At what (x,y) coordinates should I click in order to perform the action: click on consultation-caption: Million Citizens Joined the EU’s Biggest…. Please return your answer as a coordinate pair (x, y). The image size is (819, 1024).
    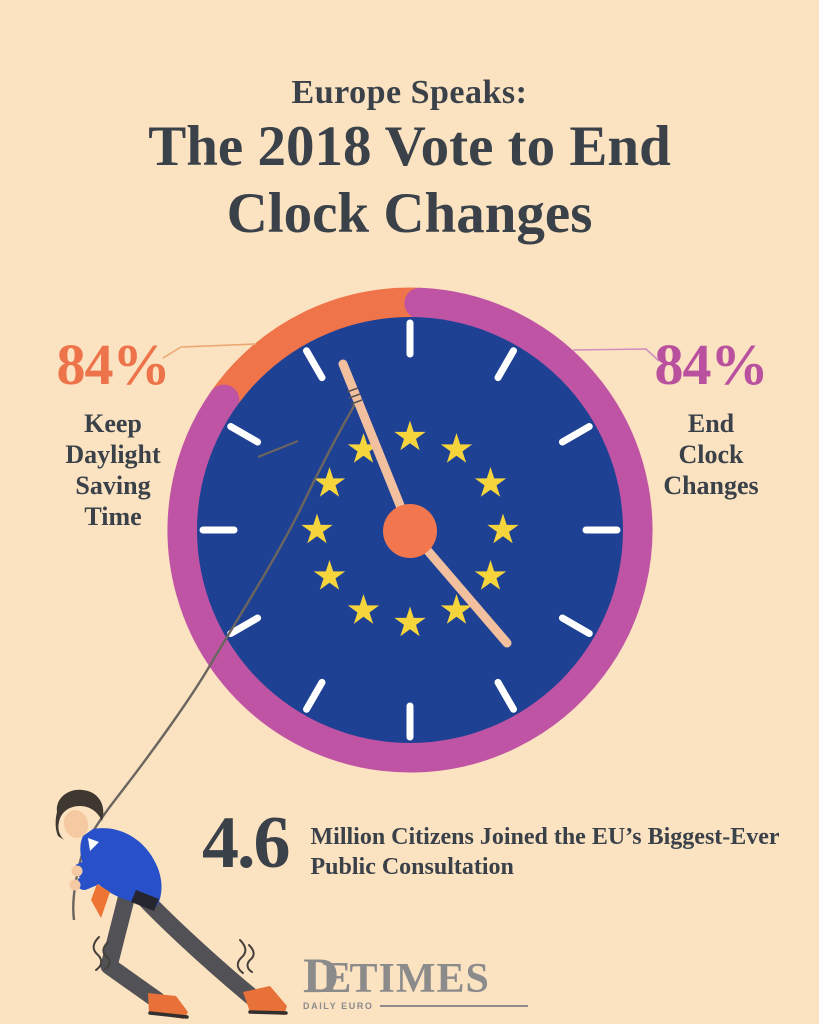
    Looking at the image, I should click on (545, 852).